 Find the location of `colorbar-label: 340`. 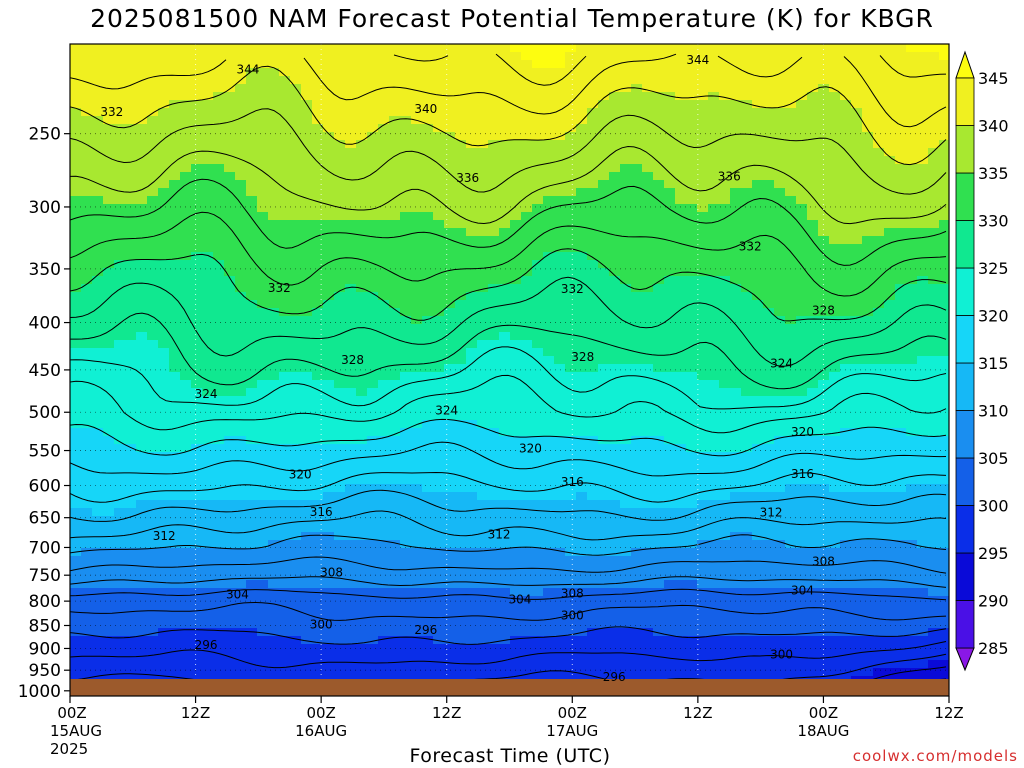

colorbar-label: 340 is located at coordinates (993, 126).